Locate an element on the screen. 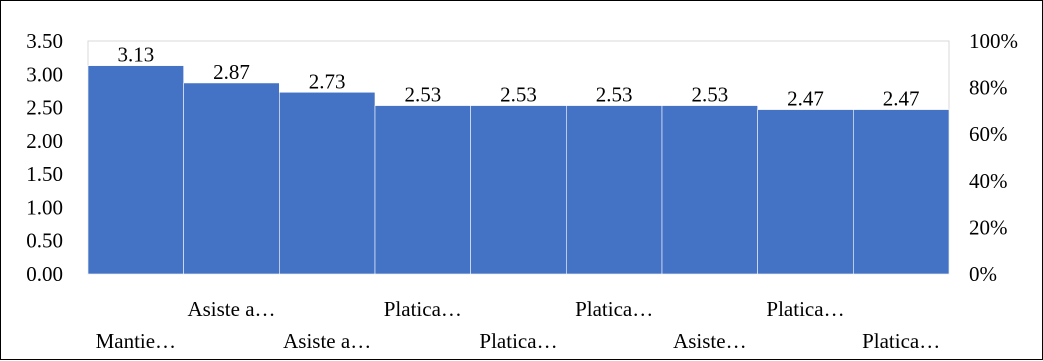 The image size is (1043, 361). y2-tick-label: 80% is located at coordinates (988, 88).